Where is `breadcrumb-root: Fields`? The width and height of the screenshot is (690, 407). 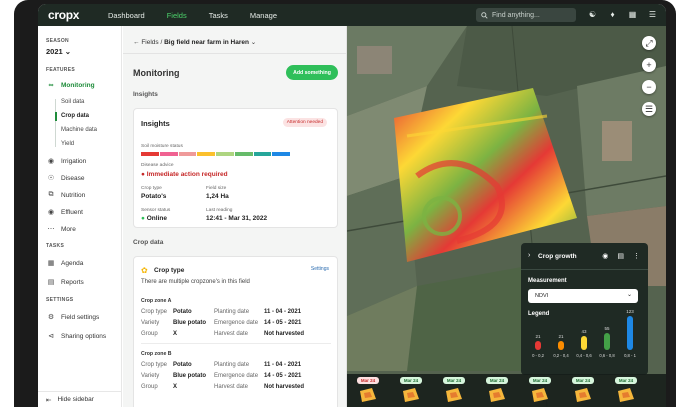 breadcrumb-root: Fields is located at coordinates (150, 42).